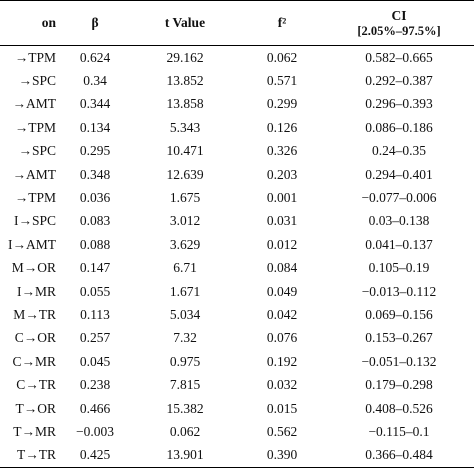  What do you see at coordinates (32, 244) in the screenshot?
I see `relation-cell: I→AMT` at bounding box center [32, 244].